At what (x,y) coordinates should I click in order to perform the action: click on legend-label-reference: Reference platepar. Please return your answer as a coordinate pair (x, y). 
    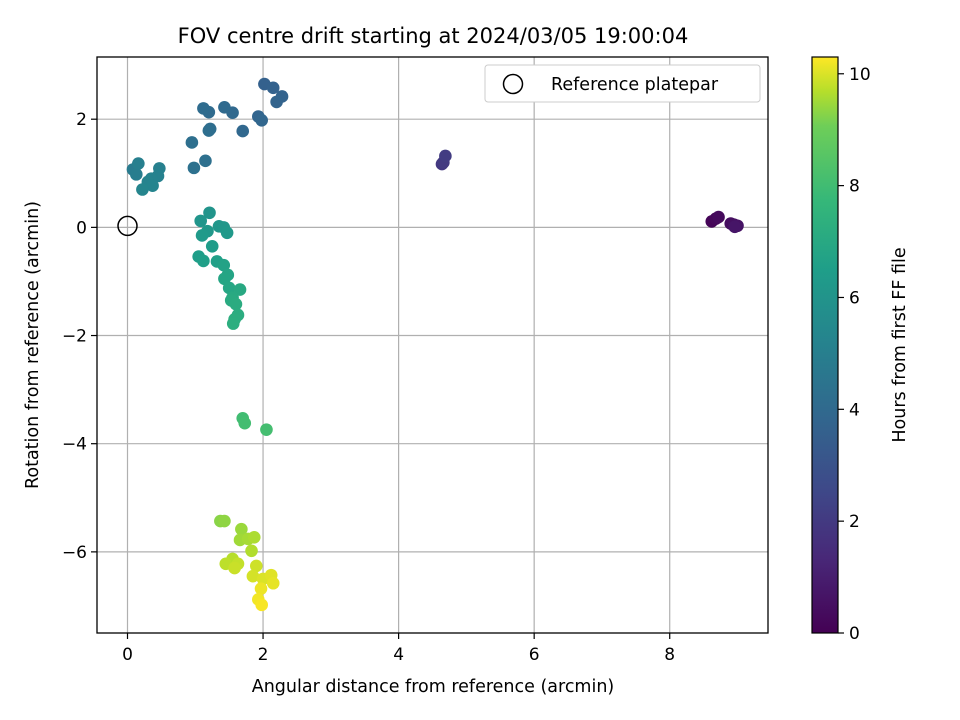
    Looking at the image, I should click on (635, 85).